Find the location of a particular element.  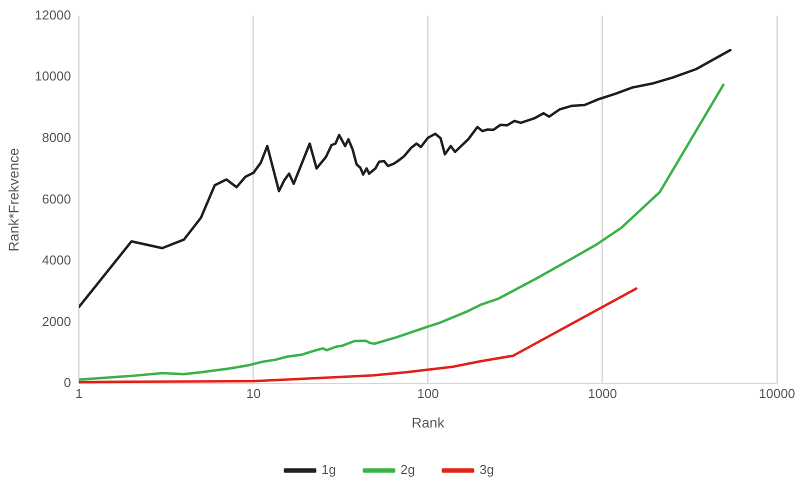

y-tick-label: 10000 is located at coordinates (52, 76).